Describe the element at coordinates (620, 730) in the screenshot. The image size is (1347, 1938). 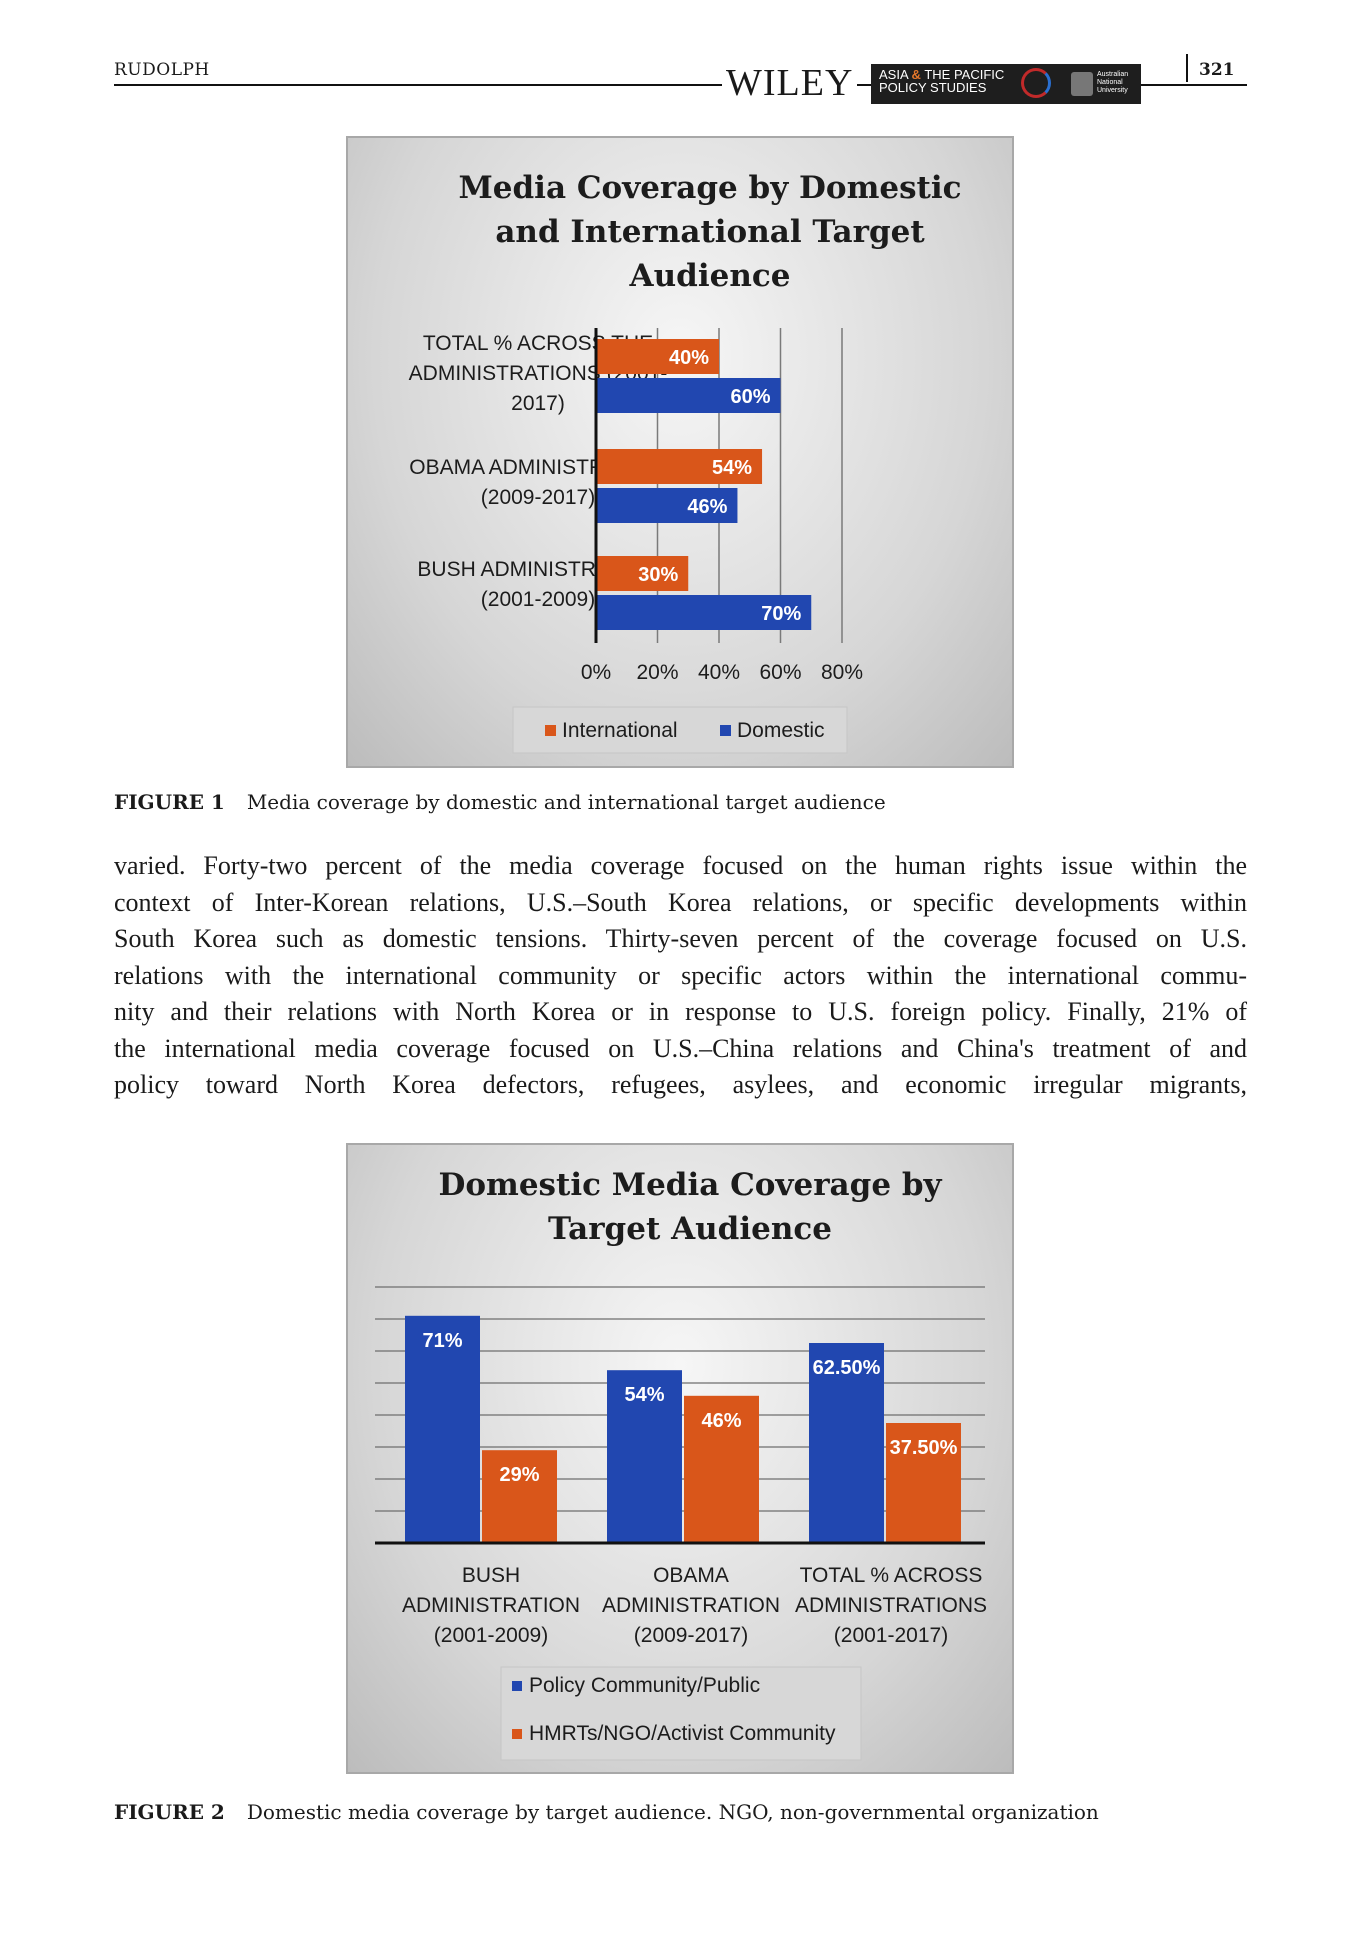
I see `legend-label: International` at that location.